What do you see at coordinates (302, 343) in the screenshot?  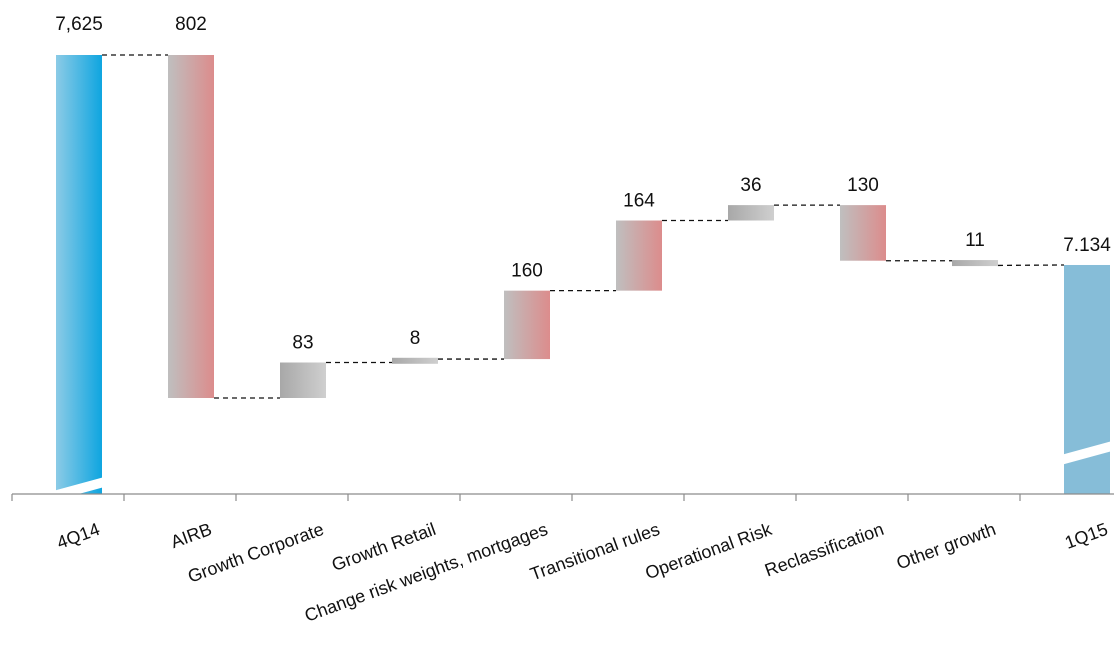 I see `value-label: 83` at bounding box center [302, 343].